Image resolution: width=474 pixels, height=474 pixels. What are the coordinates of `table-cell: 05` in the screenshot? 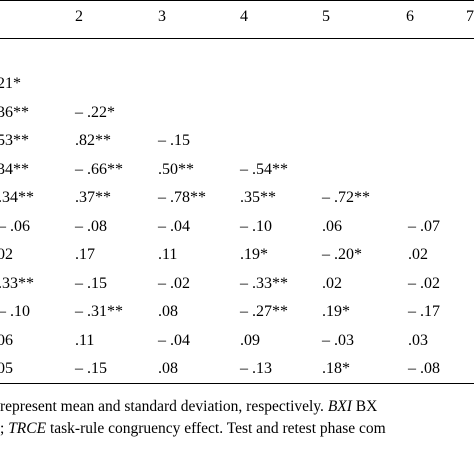 It's located at (6, 368).